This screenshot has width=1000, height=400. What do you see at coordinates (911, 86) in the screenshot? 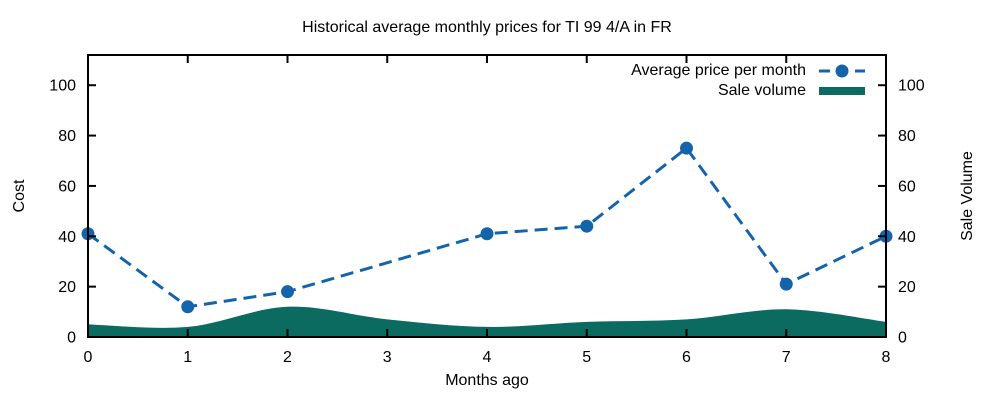
I see `y-tick-label-right: 100` at bounding box center [911, 86].